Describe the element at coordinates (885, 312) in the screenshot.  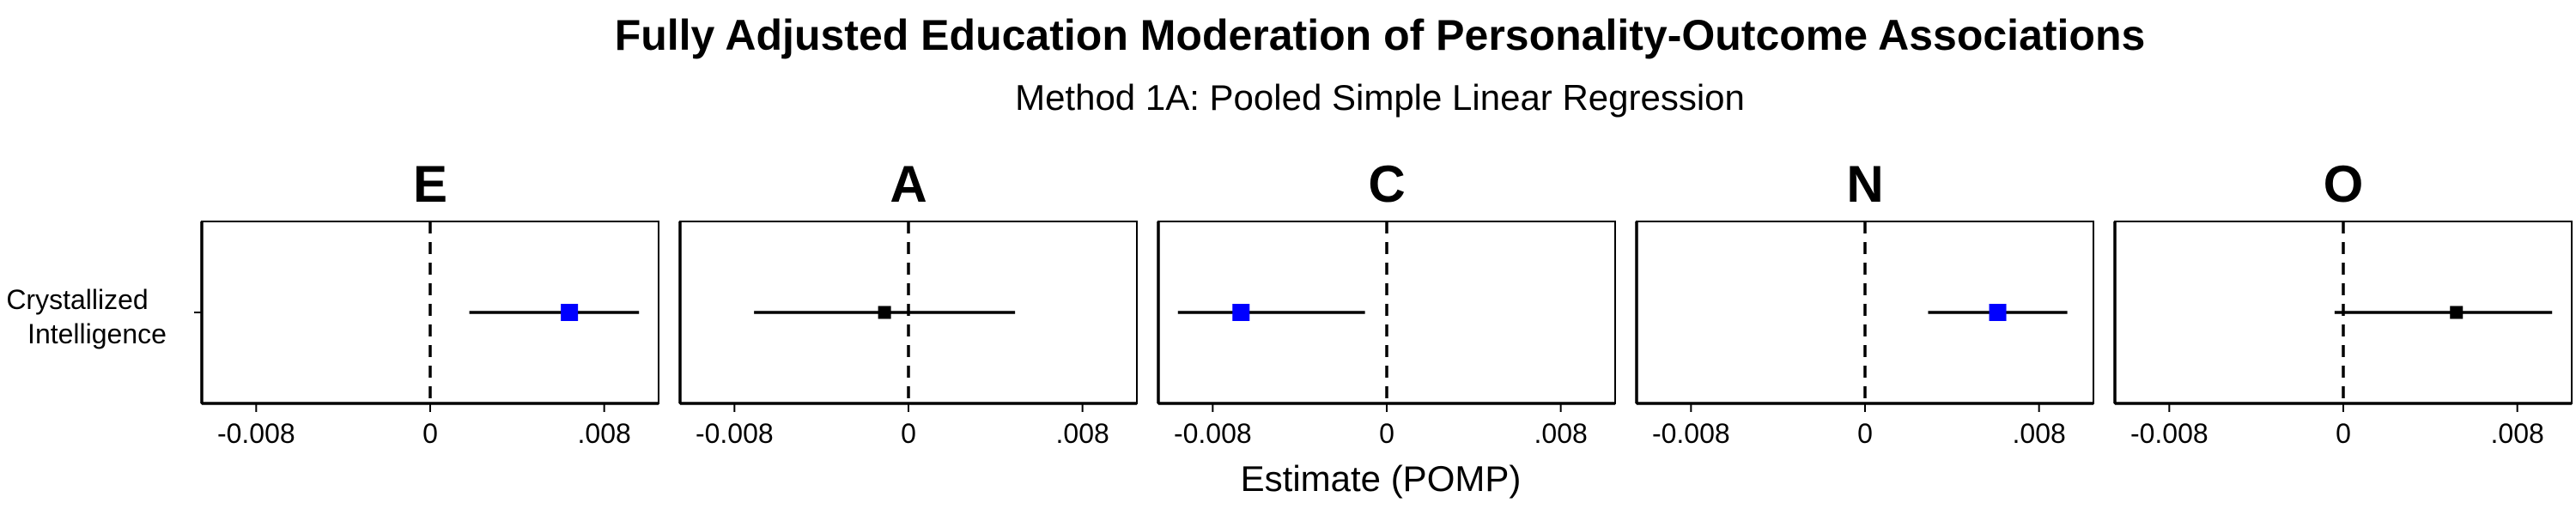
I see `estimate-point-A` at that location.